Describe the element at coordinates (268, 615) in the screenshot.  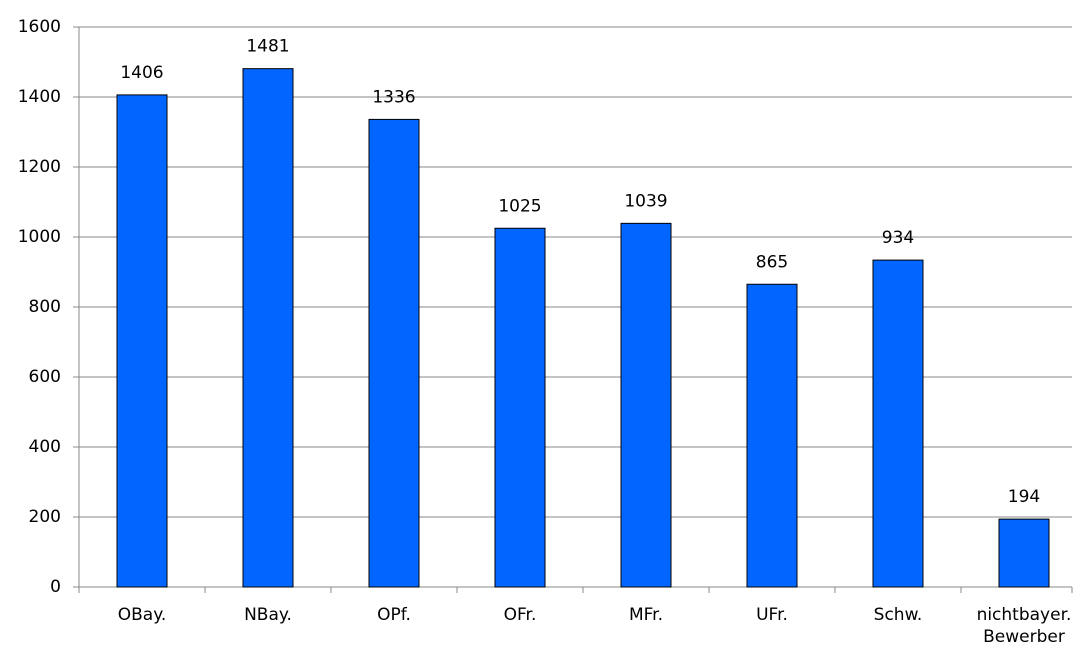
I see `x-tick-label: NBay.` at that location.